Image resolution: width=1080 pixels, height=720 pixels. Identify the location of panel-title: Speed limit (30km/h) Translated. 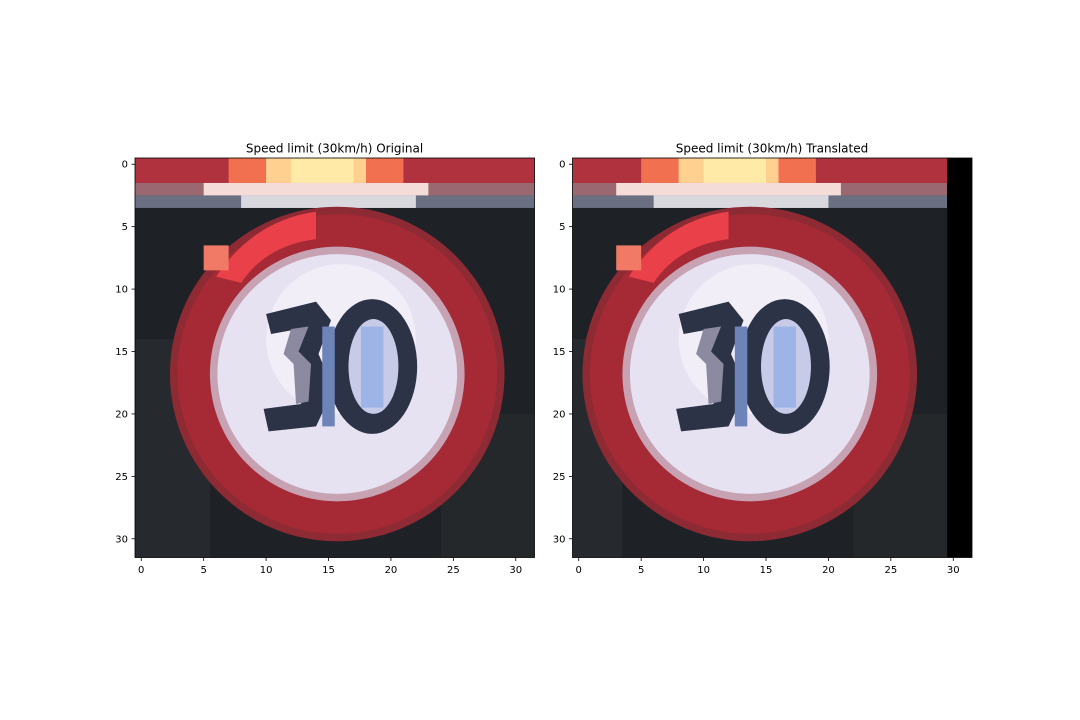
(772, 149).